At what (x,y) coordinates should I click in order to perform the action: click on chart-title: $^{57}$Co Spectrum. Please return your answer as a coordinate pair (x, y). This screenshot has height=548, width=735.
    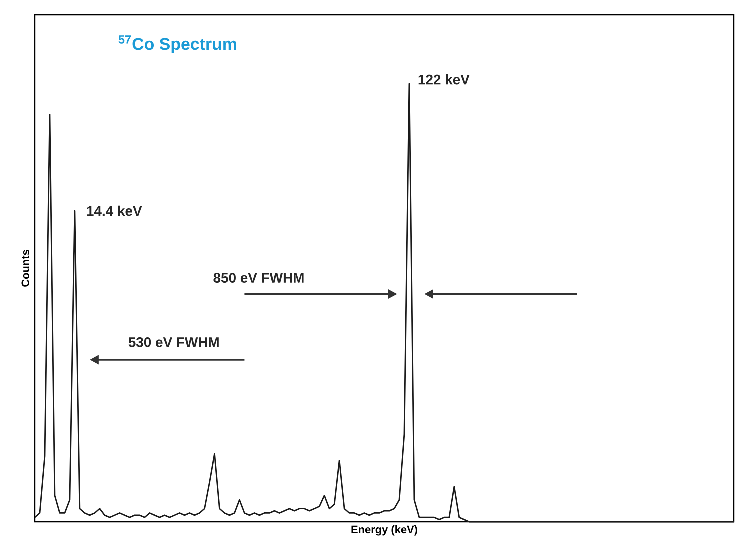
    Looking at the image, I should click on (177, 45).